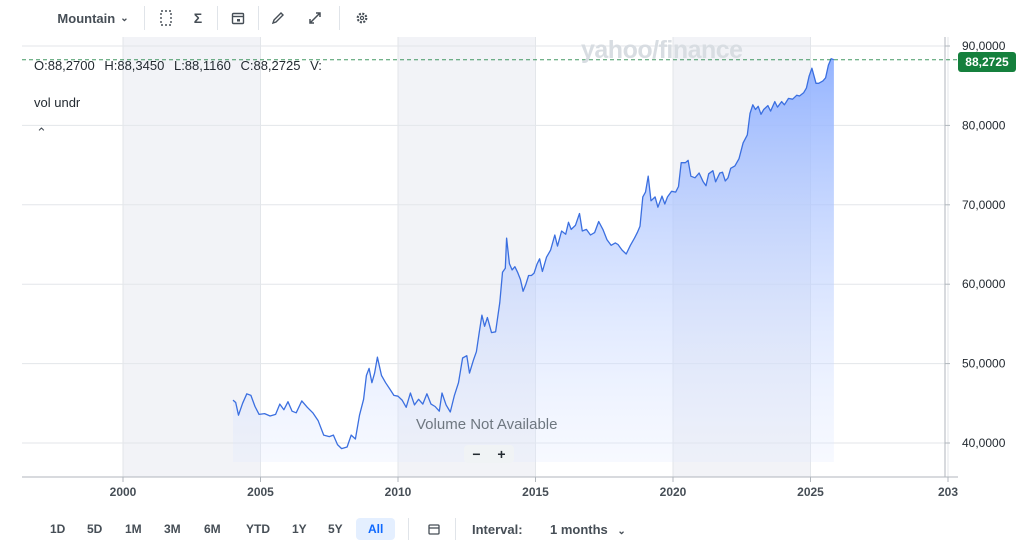  I want to click on range-1d: 1D, so click(58, 529).